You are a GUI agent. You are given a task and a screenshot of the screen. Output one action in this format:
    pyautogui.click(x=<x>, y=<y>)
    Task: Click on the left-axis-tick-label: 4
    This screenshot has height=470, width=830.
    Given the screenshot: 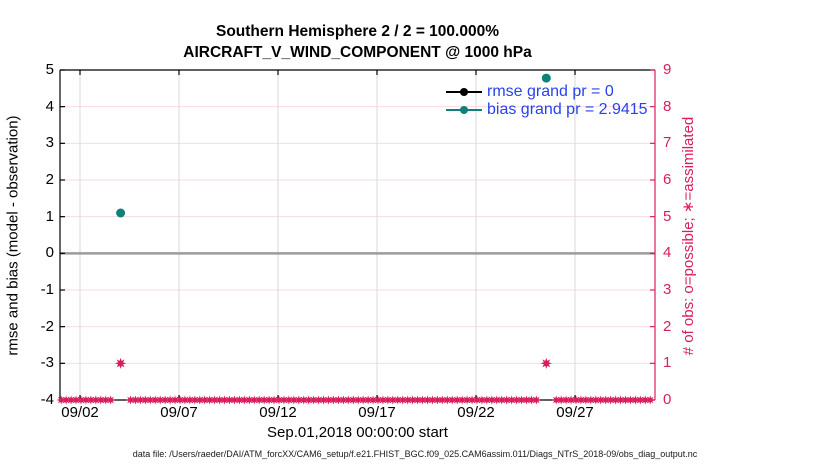 What is the action you would take?
    pyautogui.click(x=49, y=106)
    